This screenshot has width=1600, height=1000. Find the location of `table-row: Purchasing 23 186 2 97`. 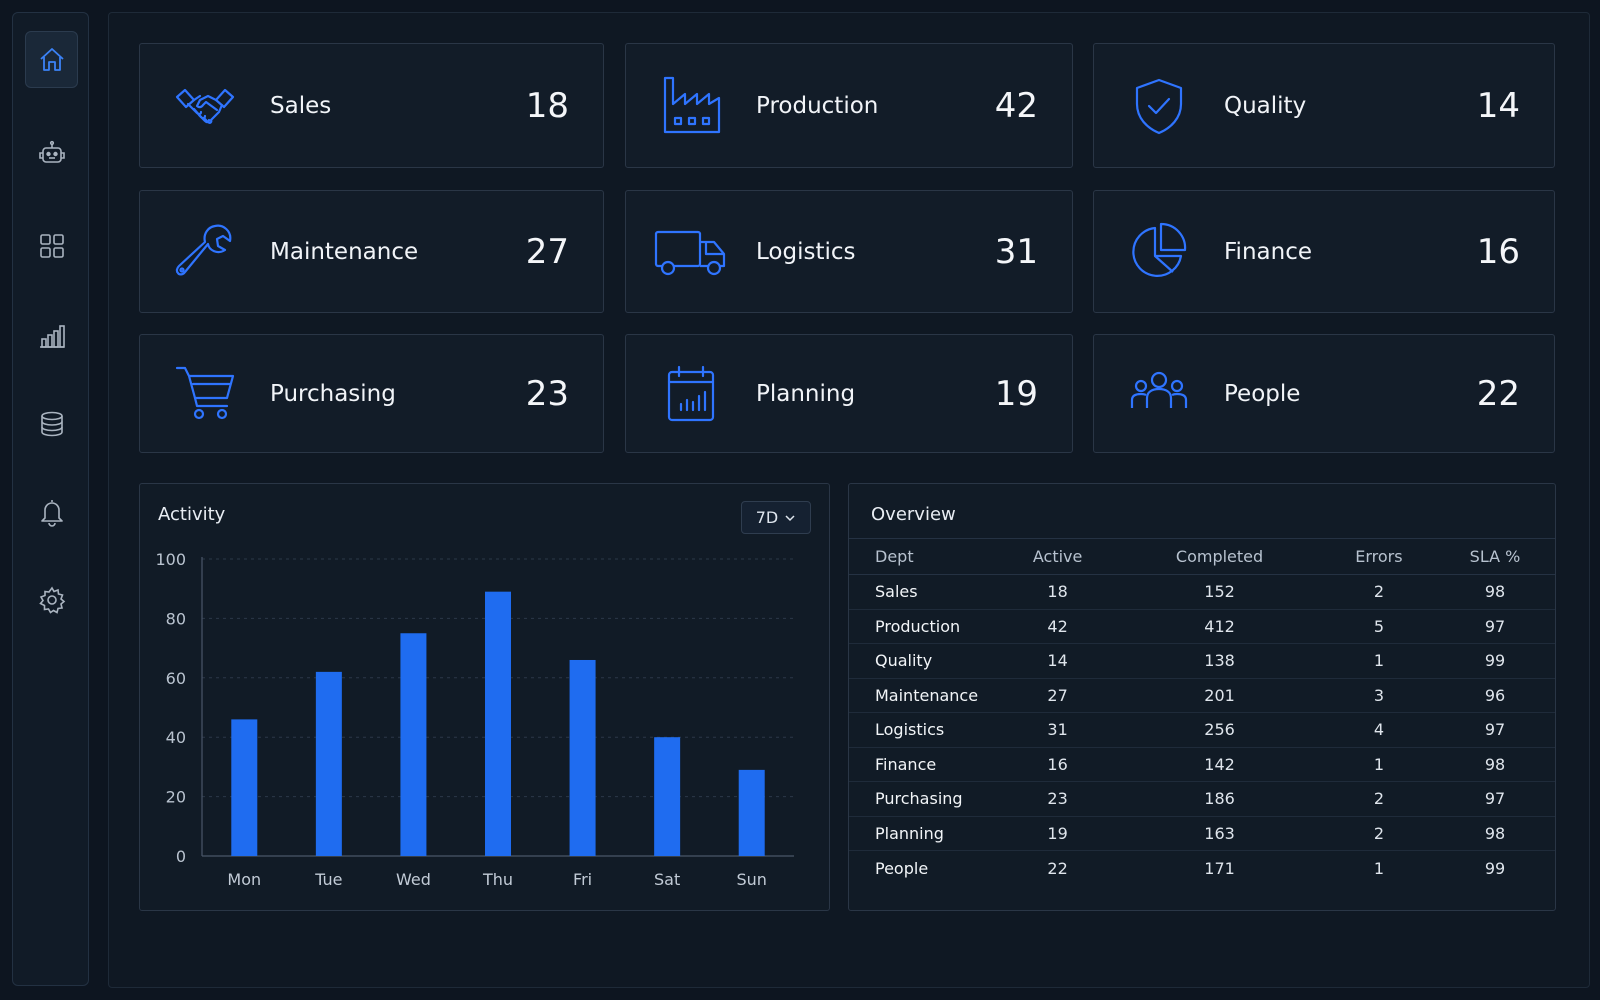

table-row: Purchasing 23 186 2 97 is located at coordinates (1202, 799).